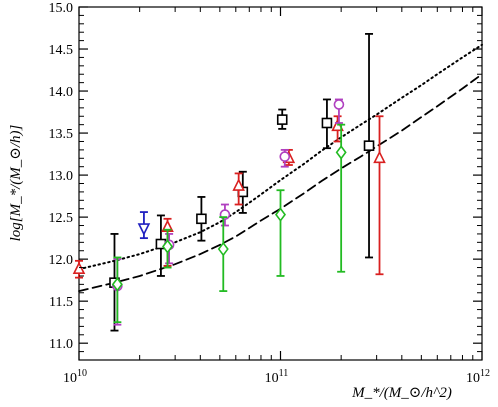  Describe the element at coordinates (61, 218) in the screenshot. I see `y-tick-label: 12.5` at that location.